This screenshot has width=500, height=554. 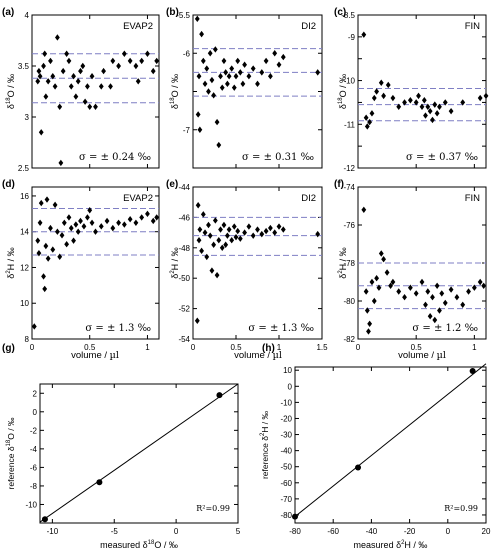 I want to click on plot-frame, so click(x=257, y=91).